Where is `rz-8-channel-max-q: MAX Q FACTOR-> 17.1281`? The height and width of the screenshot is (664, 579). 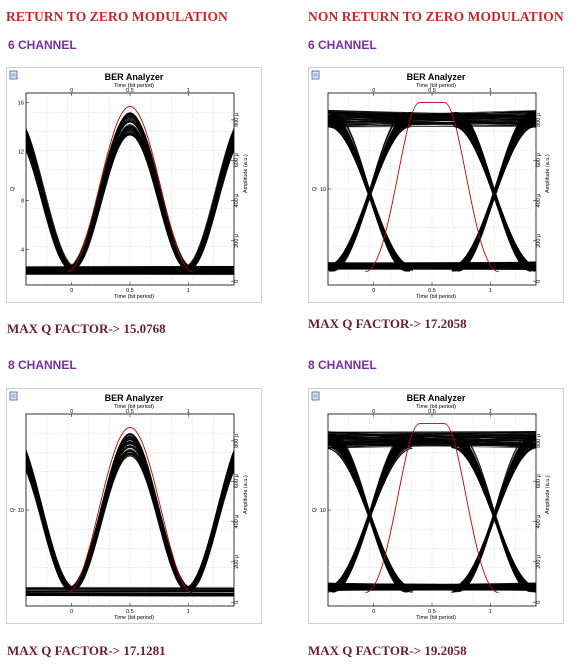 rz-8-channel-max-q: MAX Q FACTOR-> 17.1281 is located at coordinates (86, 650).